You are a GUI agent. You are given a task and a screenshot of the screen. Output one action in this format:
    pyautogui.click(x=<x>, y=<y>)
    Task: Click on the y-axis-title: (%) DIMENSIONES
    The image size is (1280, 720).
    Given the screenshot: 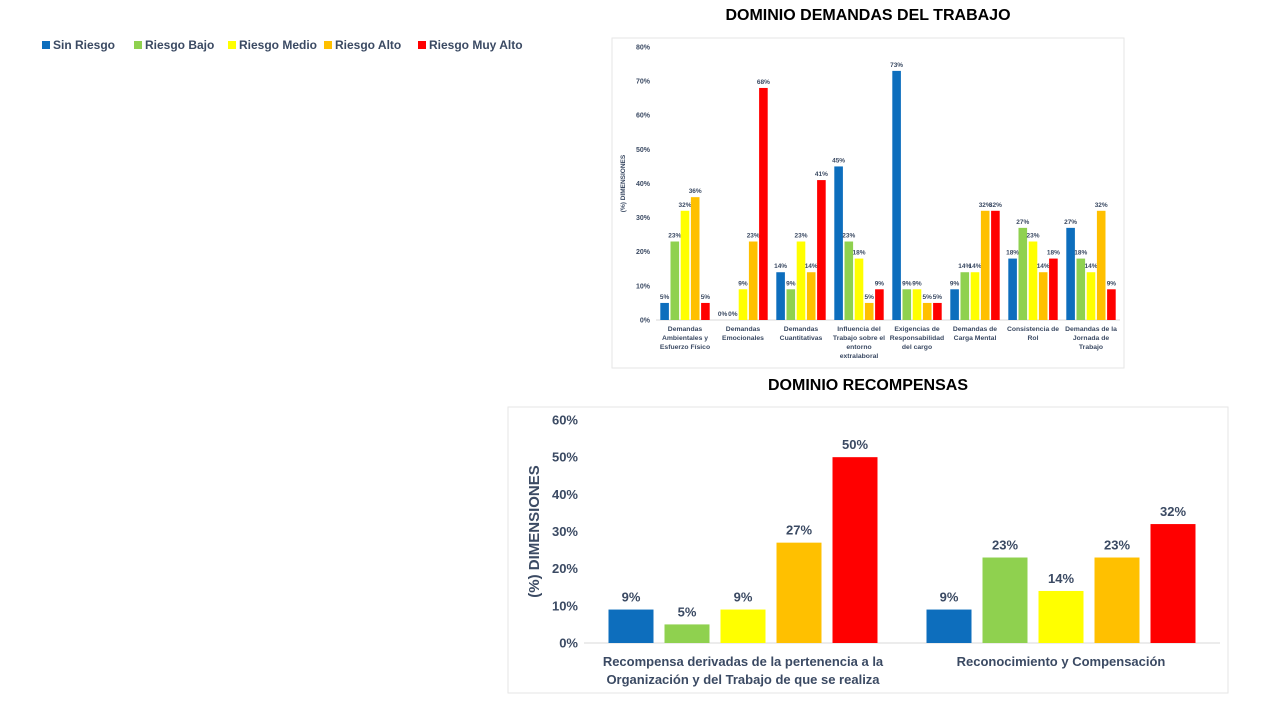 What is the action you would take?
    pyautogui.click(x=623, y=183)
    